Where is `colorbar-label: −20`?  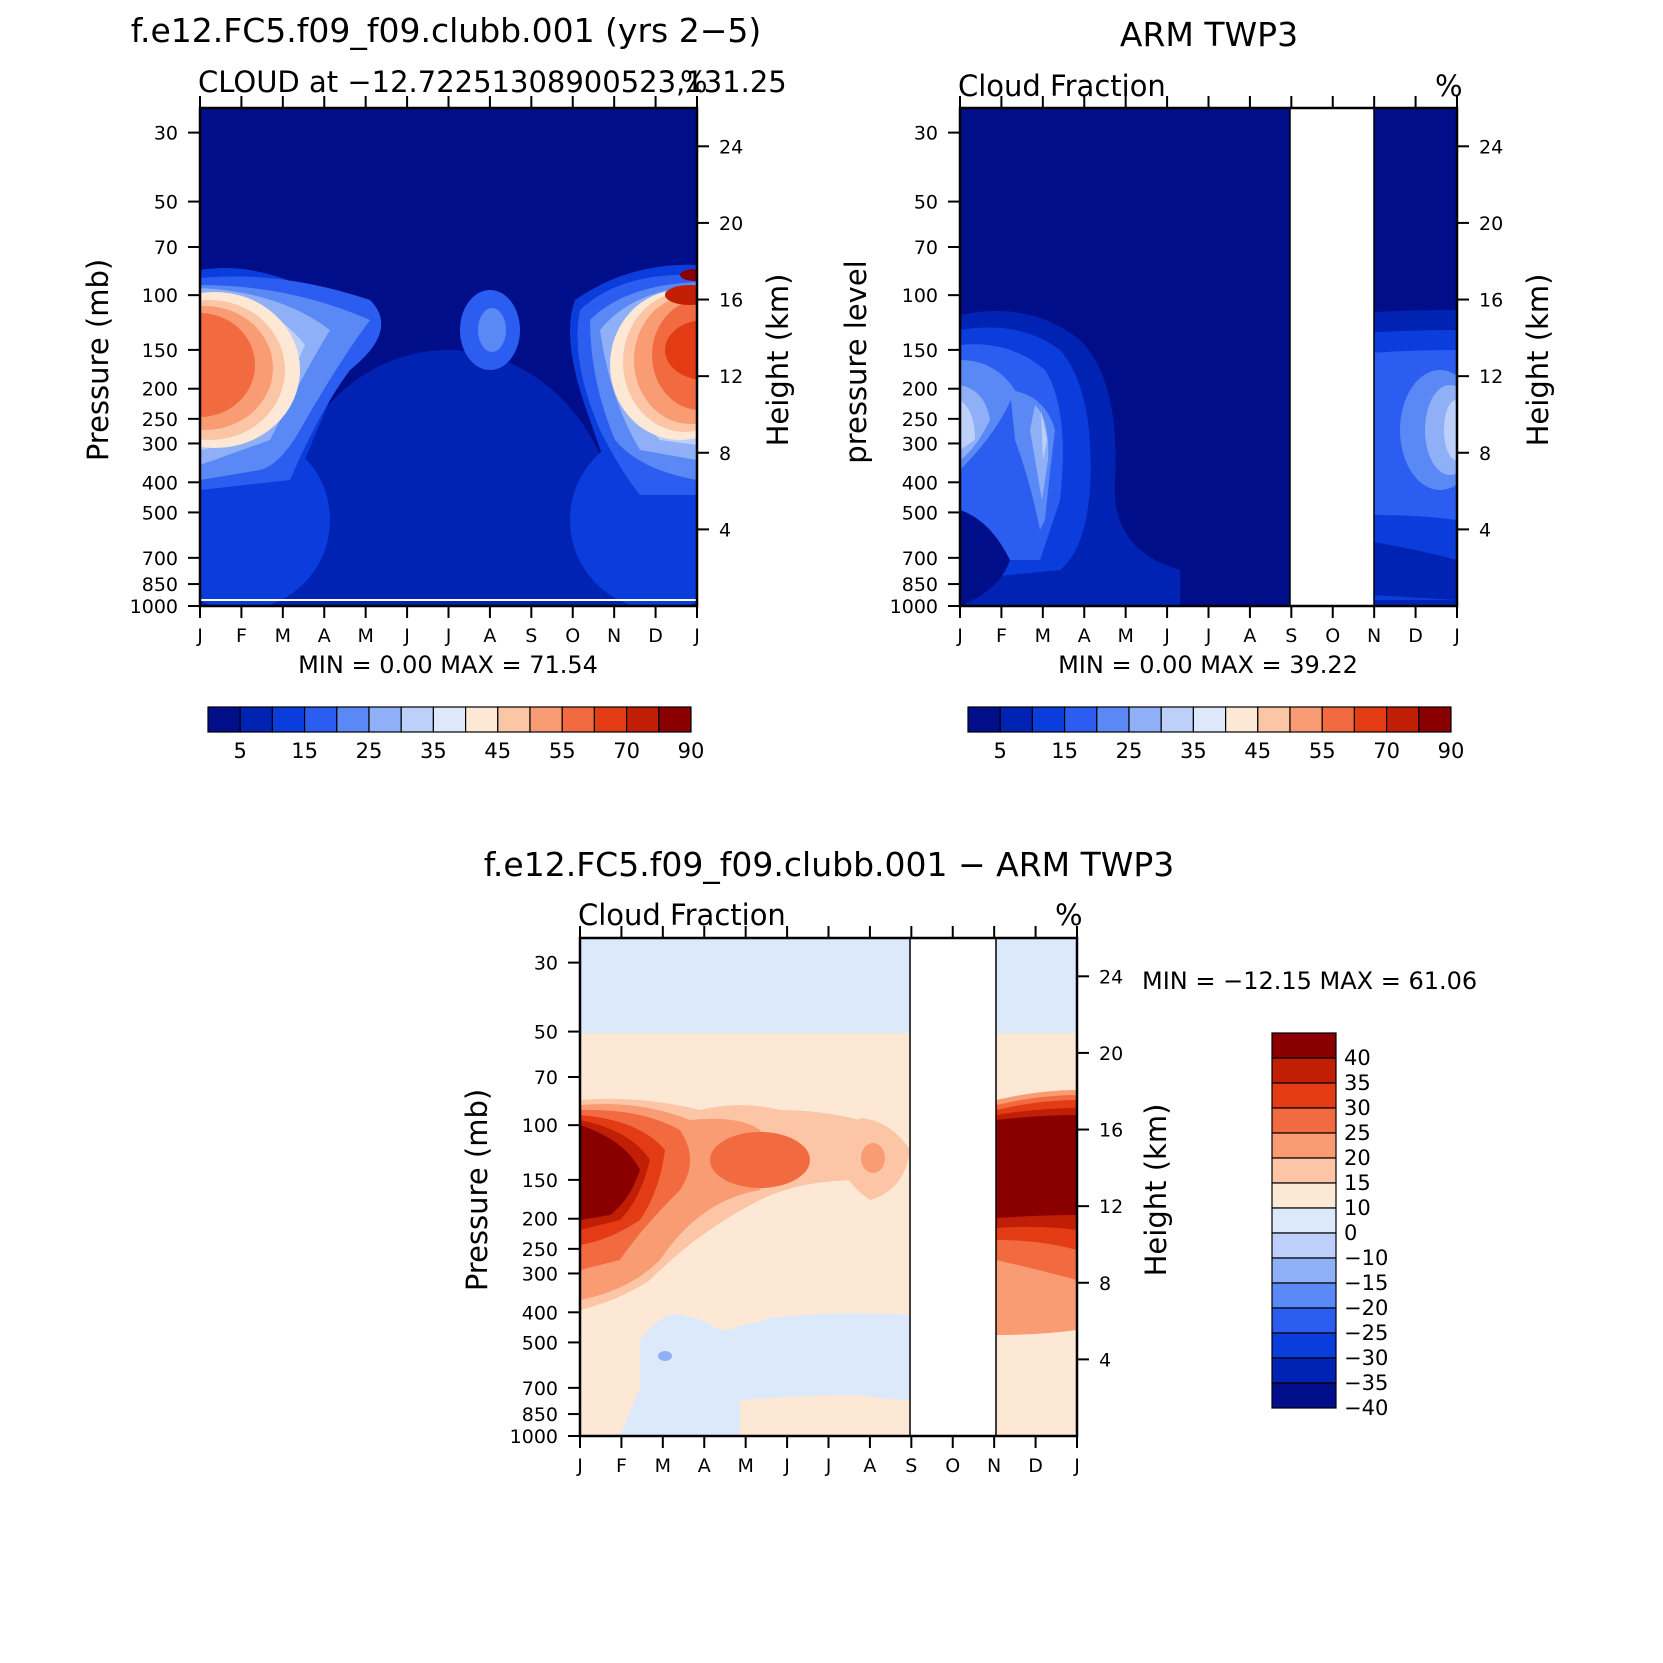 colorbar-label: −20 is located at coordinates (1366, 1308).